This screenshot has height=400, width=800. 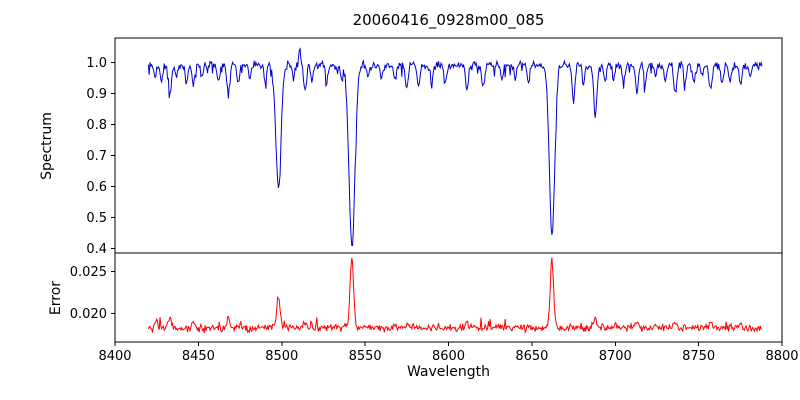 What do you see at coordinates (365, 356) in the screenshot?
I see `x-tick-label: 8550` at bounding box center [365, 356].